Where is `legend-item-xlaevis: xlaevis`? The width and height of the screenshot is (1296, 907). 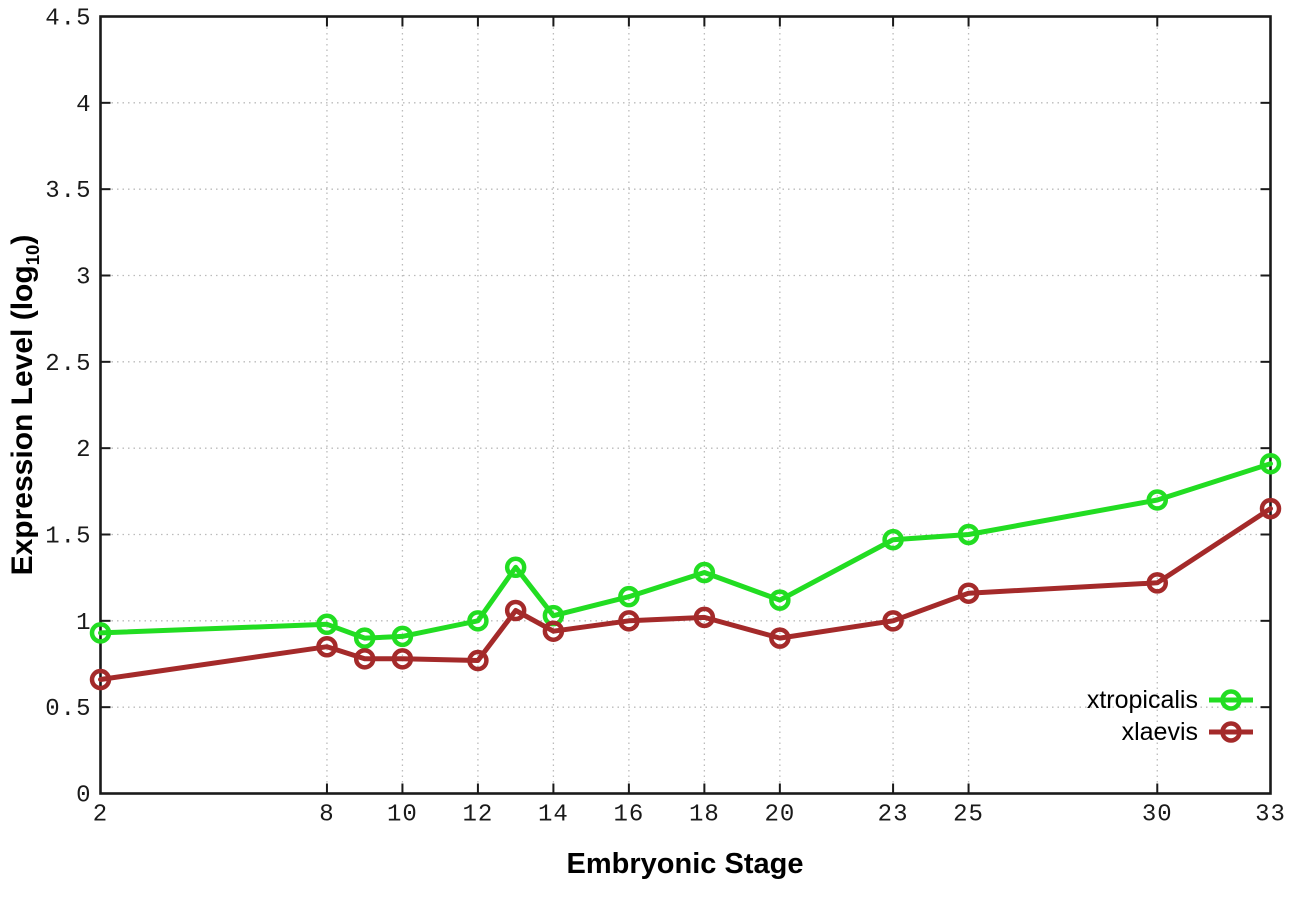 legend-item-xlaevis: xlaevis is located at coordinates (1170, 732).